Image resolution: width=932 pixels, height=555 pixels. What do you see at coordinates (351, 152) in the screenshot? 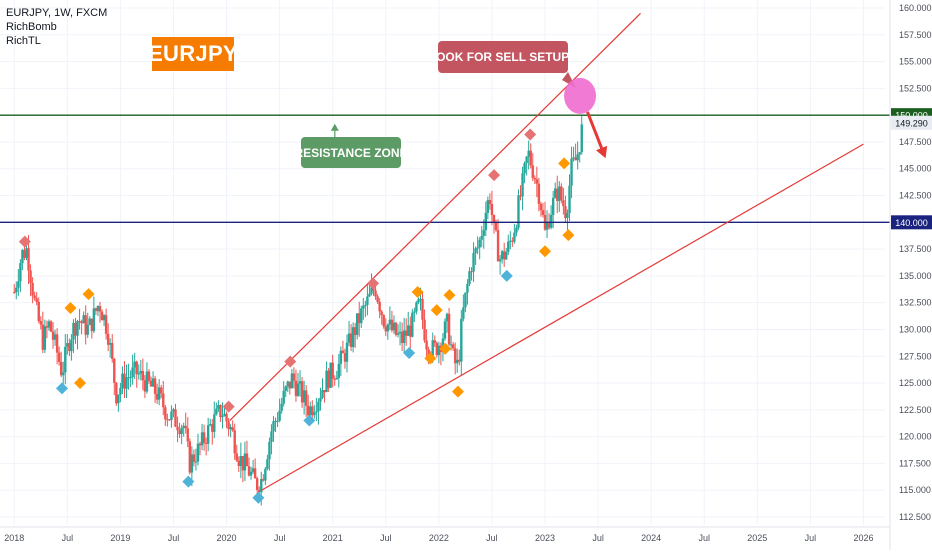
I see `resistance-zone-callout: RESISTANCE ZONE` at bounding box center [351, 152].